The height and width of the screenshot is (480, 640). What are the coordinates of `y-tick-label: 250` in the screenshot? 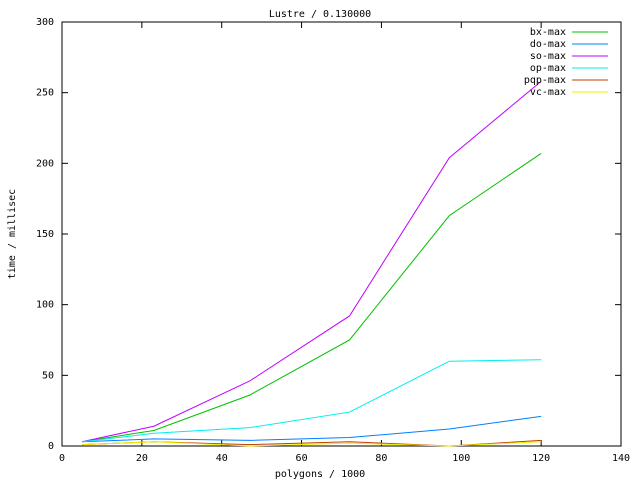 It's located at (45, 93).